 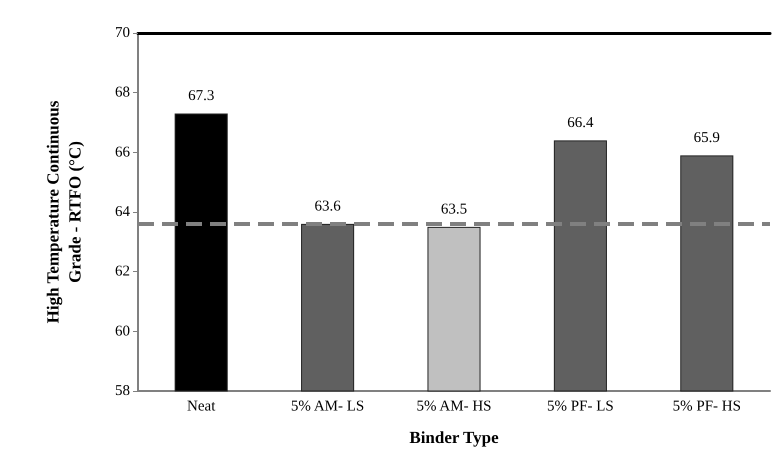 What do you see at coordinates (454, 209) in the screenshot?
I see `data-label: 63.5` at bounding box center [454, 209].